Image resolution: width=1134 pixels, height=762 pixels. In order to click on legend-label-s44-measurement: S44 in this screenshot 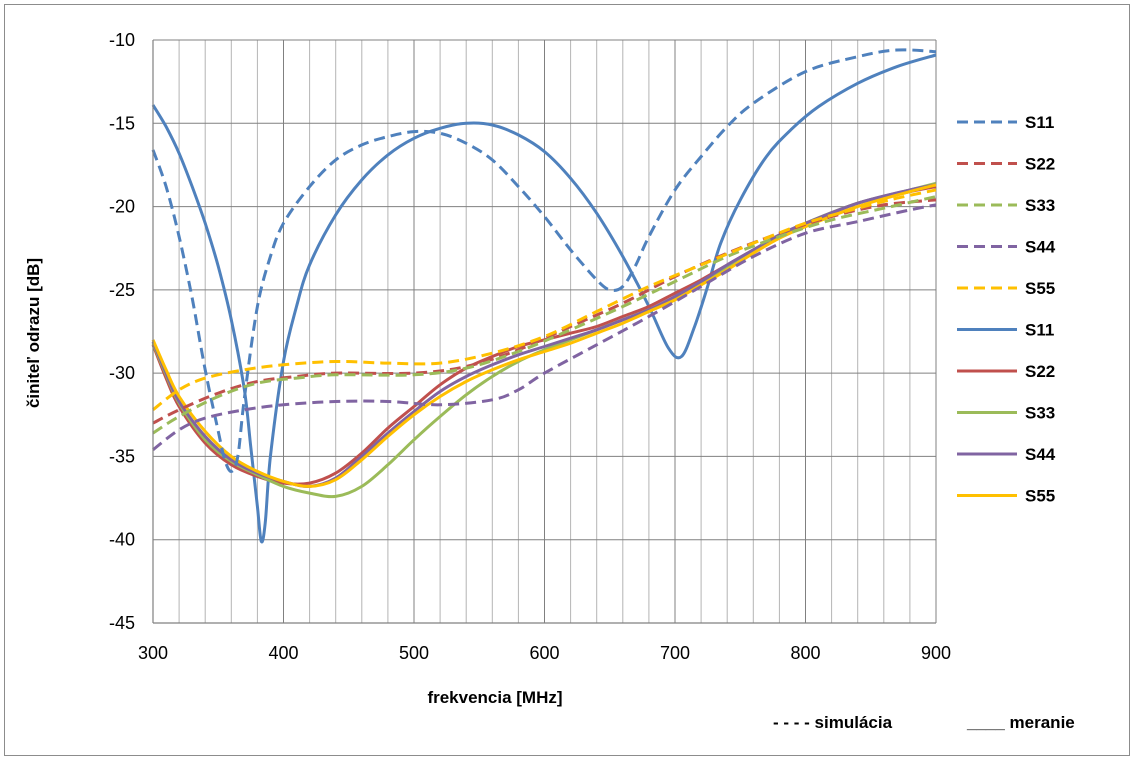, I will do `click(1040, 454)`.